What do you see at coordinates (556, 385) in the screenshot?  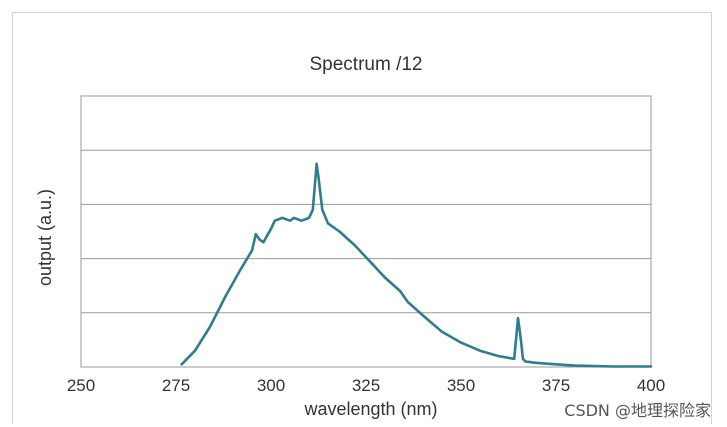 I see `x-tick-label: 375` at bounding box center [556, 385].